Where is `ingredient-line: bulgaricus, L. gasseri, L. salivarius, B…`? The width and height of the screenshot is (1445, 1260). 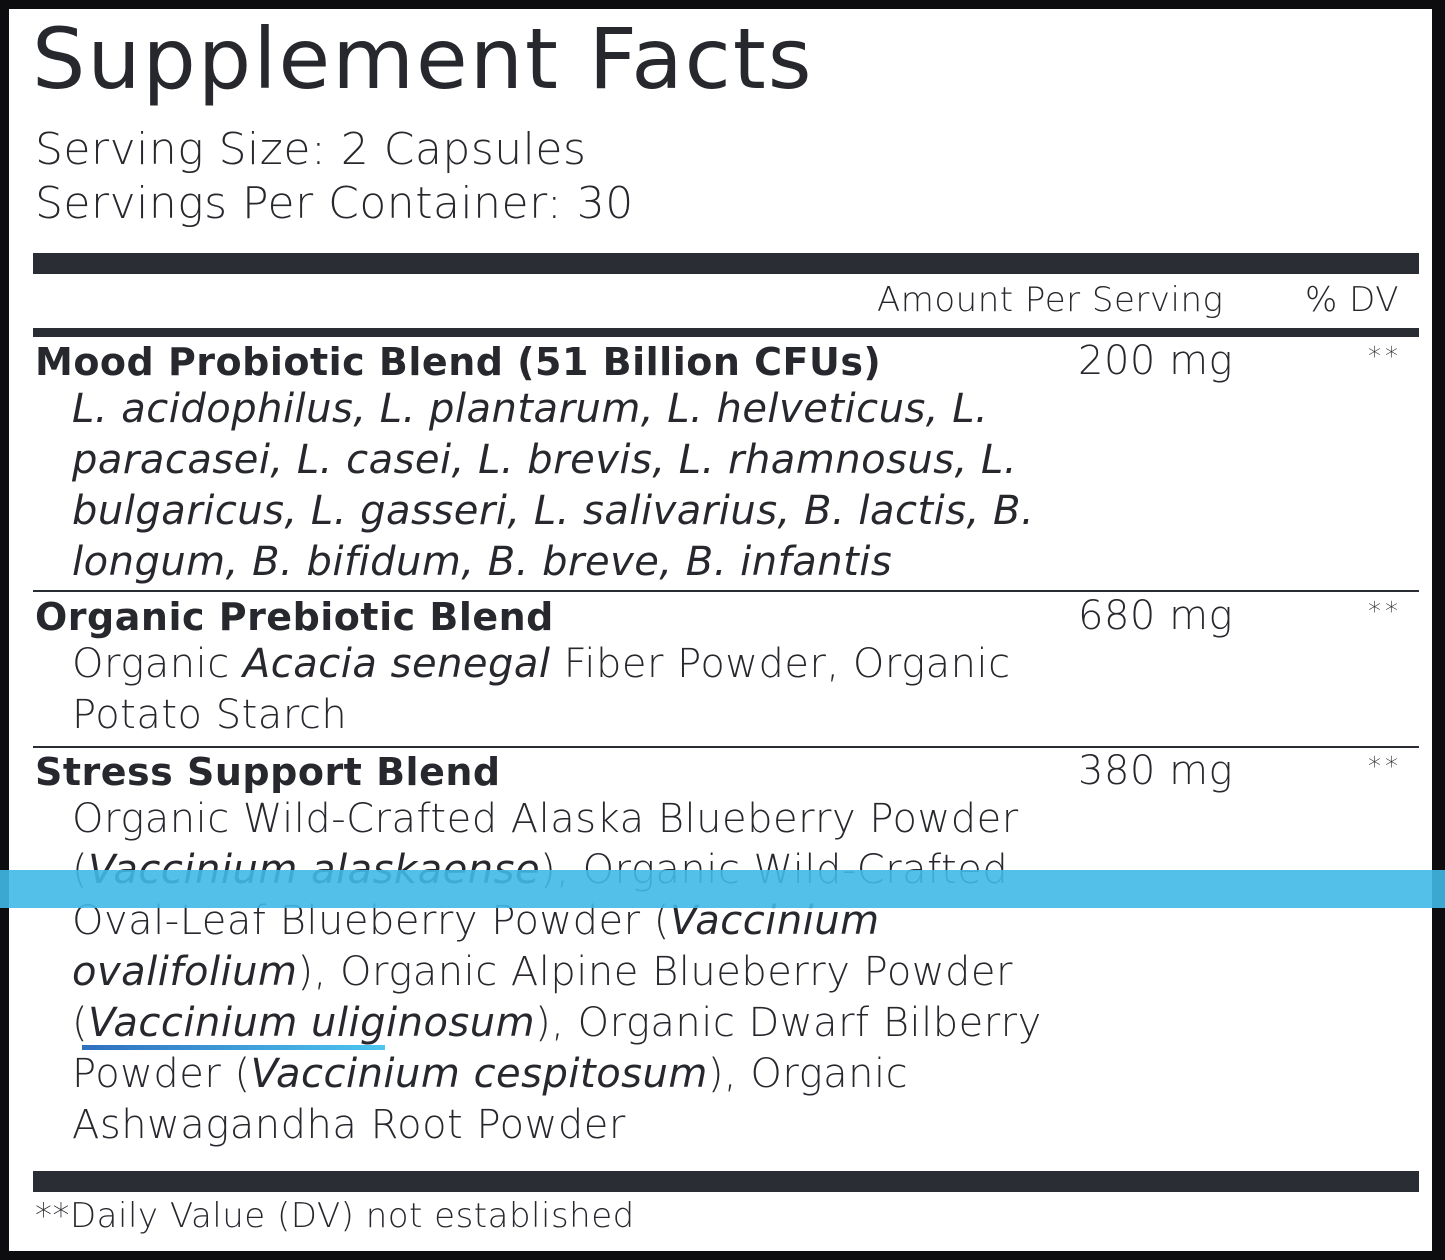
ingredient-line: bulgaricus, L. gasseri, L. salivarius, B… is located at coordinates (553, 511).